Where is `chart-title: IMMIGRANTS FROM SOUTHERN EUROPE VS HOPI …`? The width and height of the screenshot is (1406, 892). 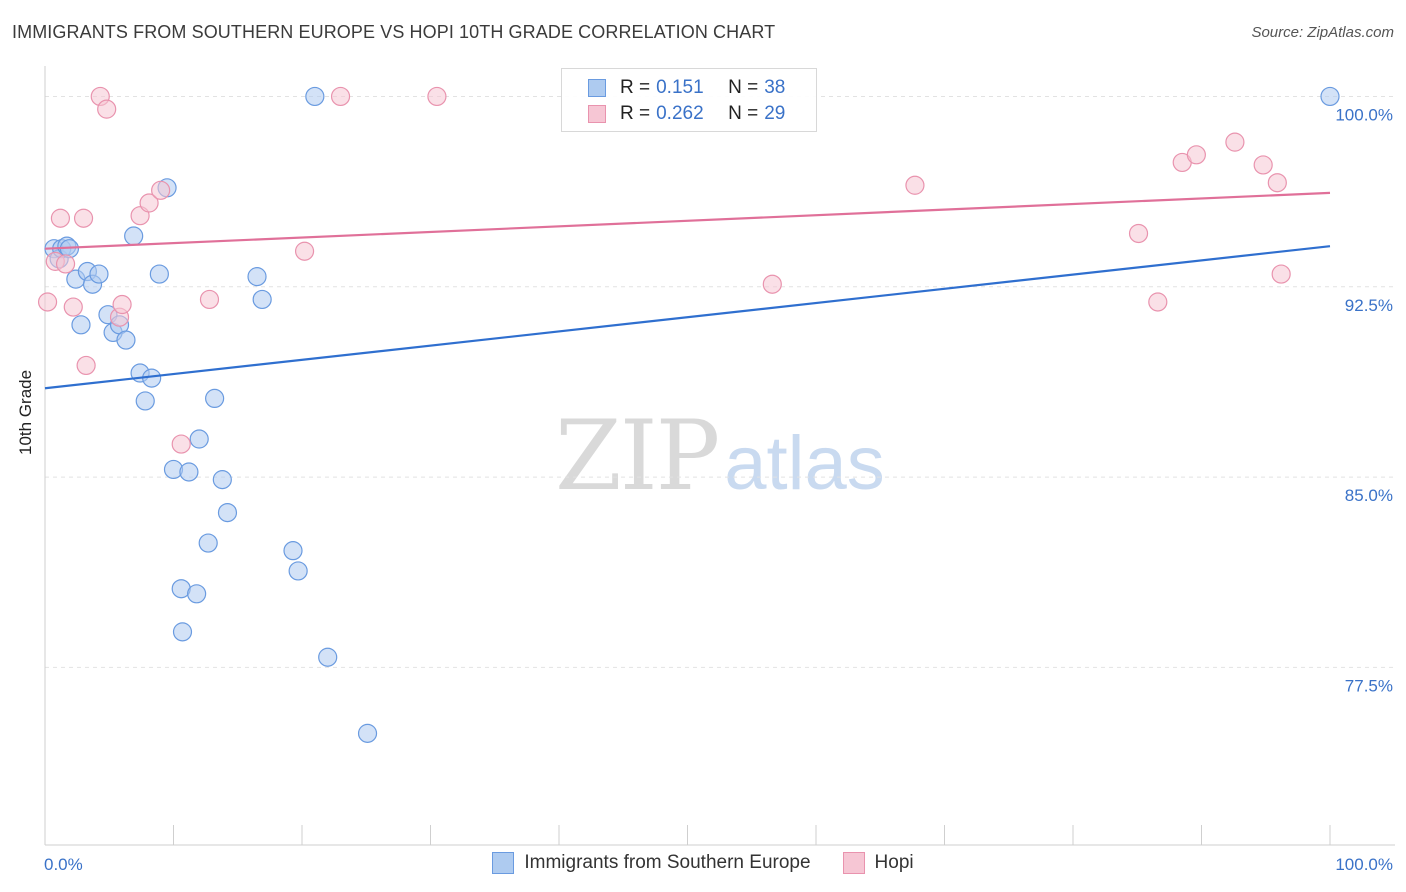
chart-title: IMMIGRANTS FROM SOUTHERN EUROPE VS HOPI … is located at coordinates (394, 32).